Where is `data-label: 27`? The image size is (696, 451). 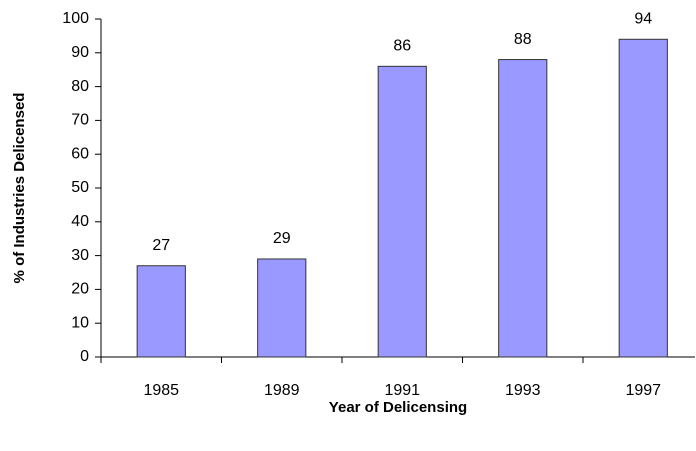 data-label: 27 is located at coordinates (161, 245).